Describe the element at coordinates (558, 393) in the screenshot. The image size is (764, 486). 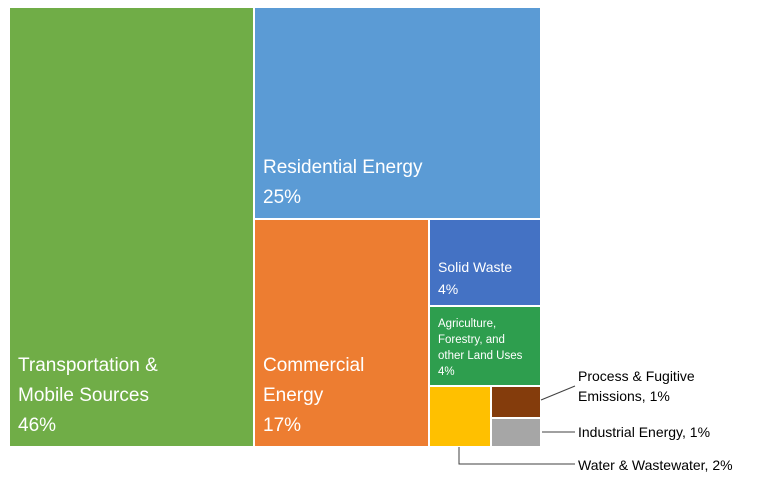
I see `leader-line-process` at that location.